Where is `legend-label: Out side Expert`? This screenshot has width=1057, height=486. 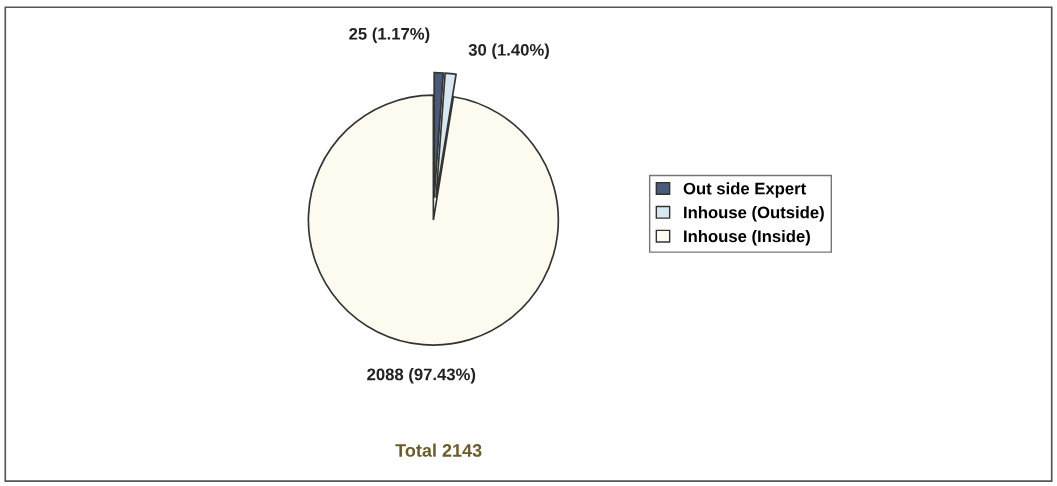 legend-label: Out side Expert is located at coordinates (744, 190).